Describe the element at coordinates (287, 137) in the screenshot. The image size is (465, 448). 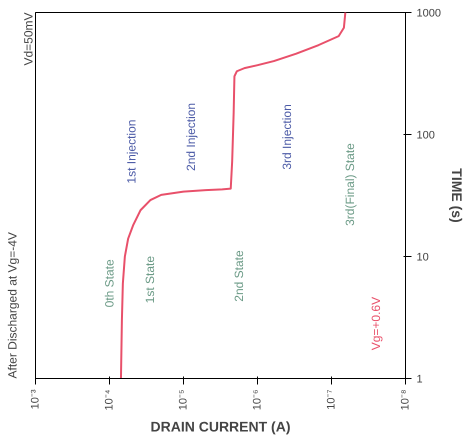
I see `annotation: 3rd Injection` at that location.